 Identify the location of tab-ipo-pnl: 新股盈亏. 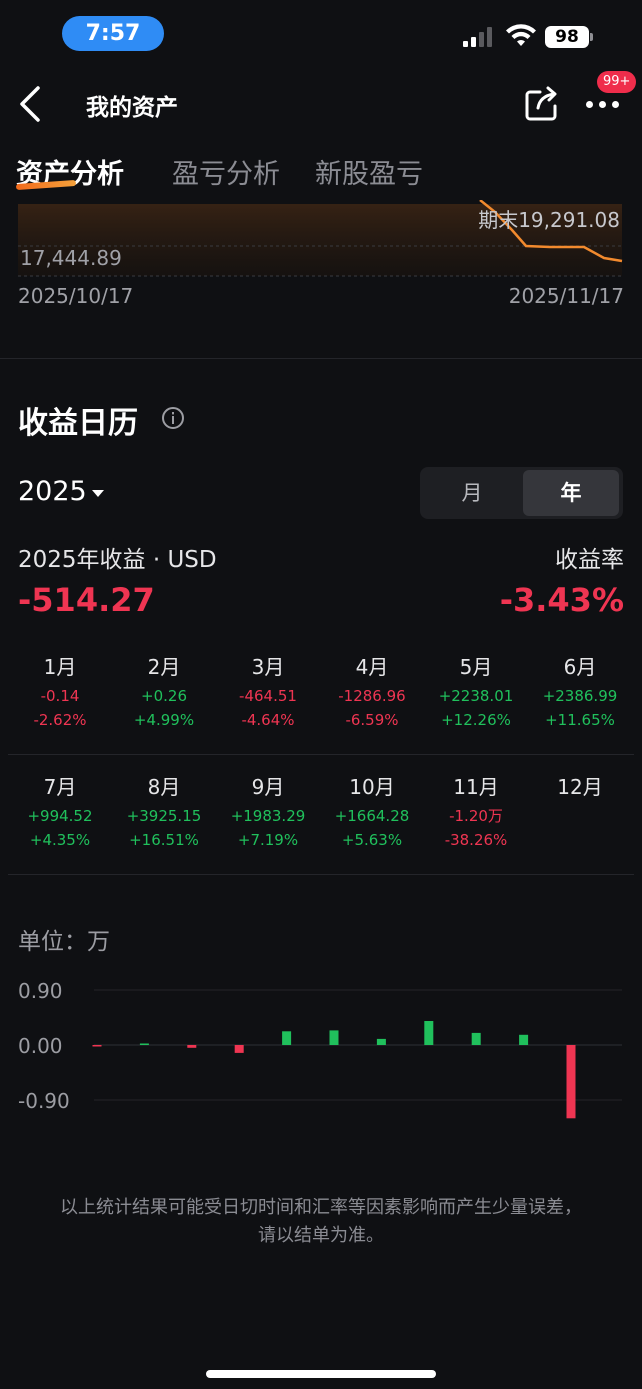
(369, 174).